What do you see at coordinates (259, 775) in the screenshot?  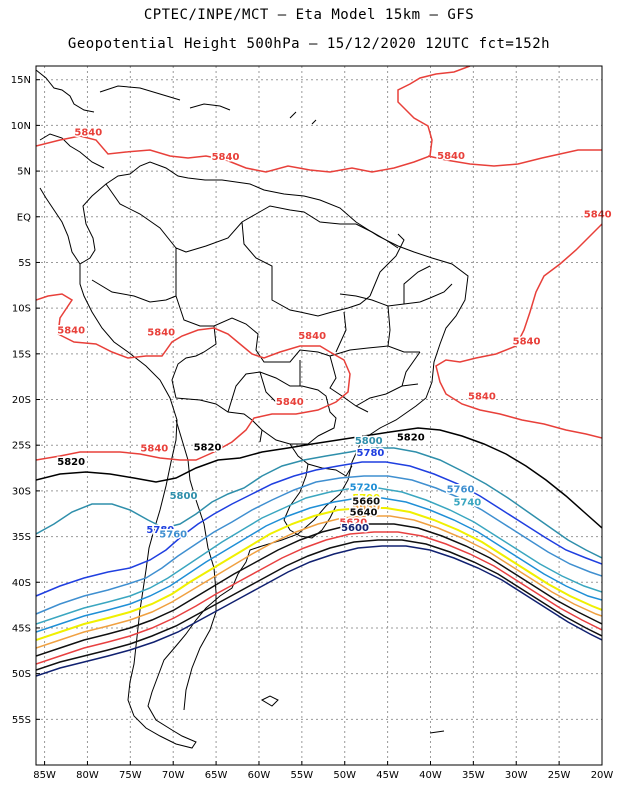 I see `lon-tick-label: 60W` at bounding box center [259, 775].